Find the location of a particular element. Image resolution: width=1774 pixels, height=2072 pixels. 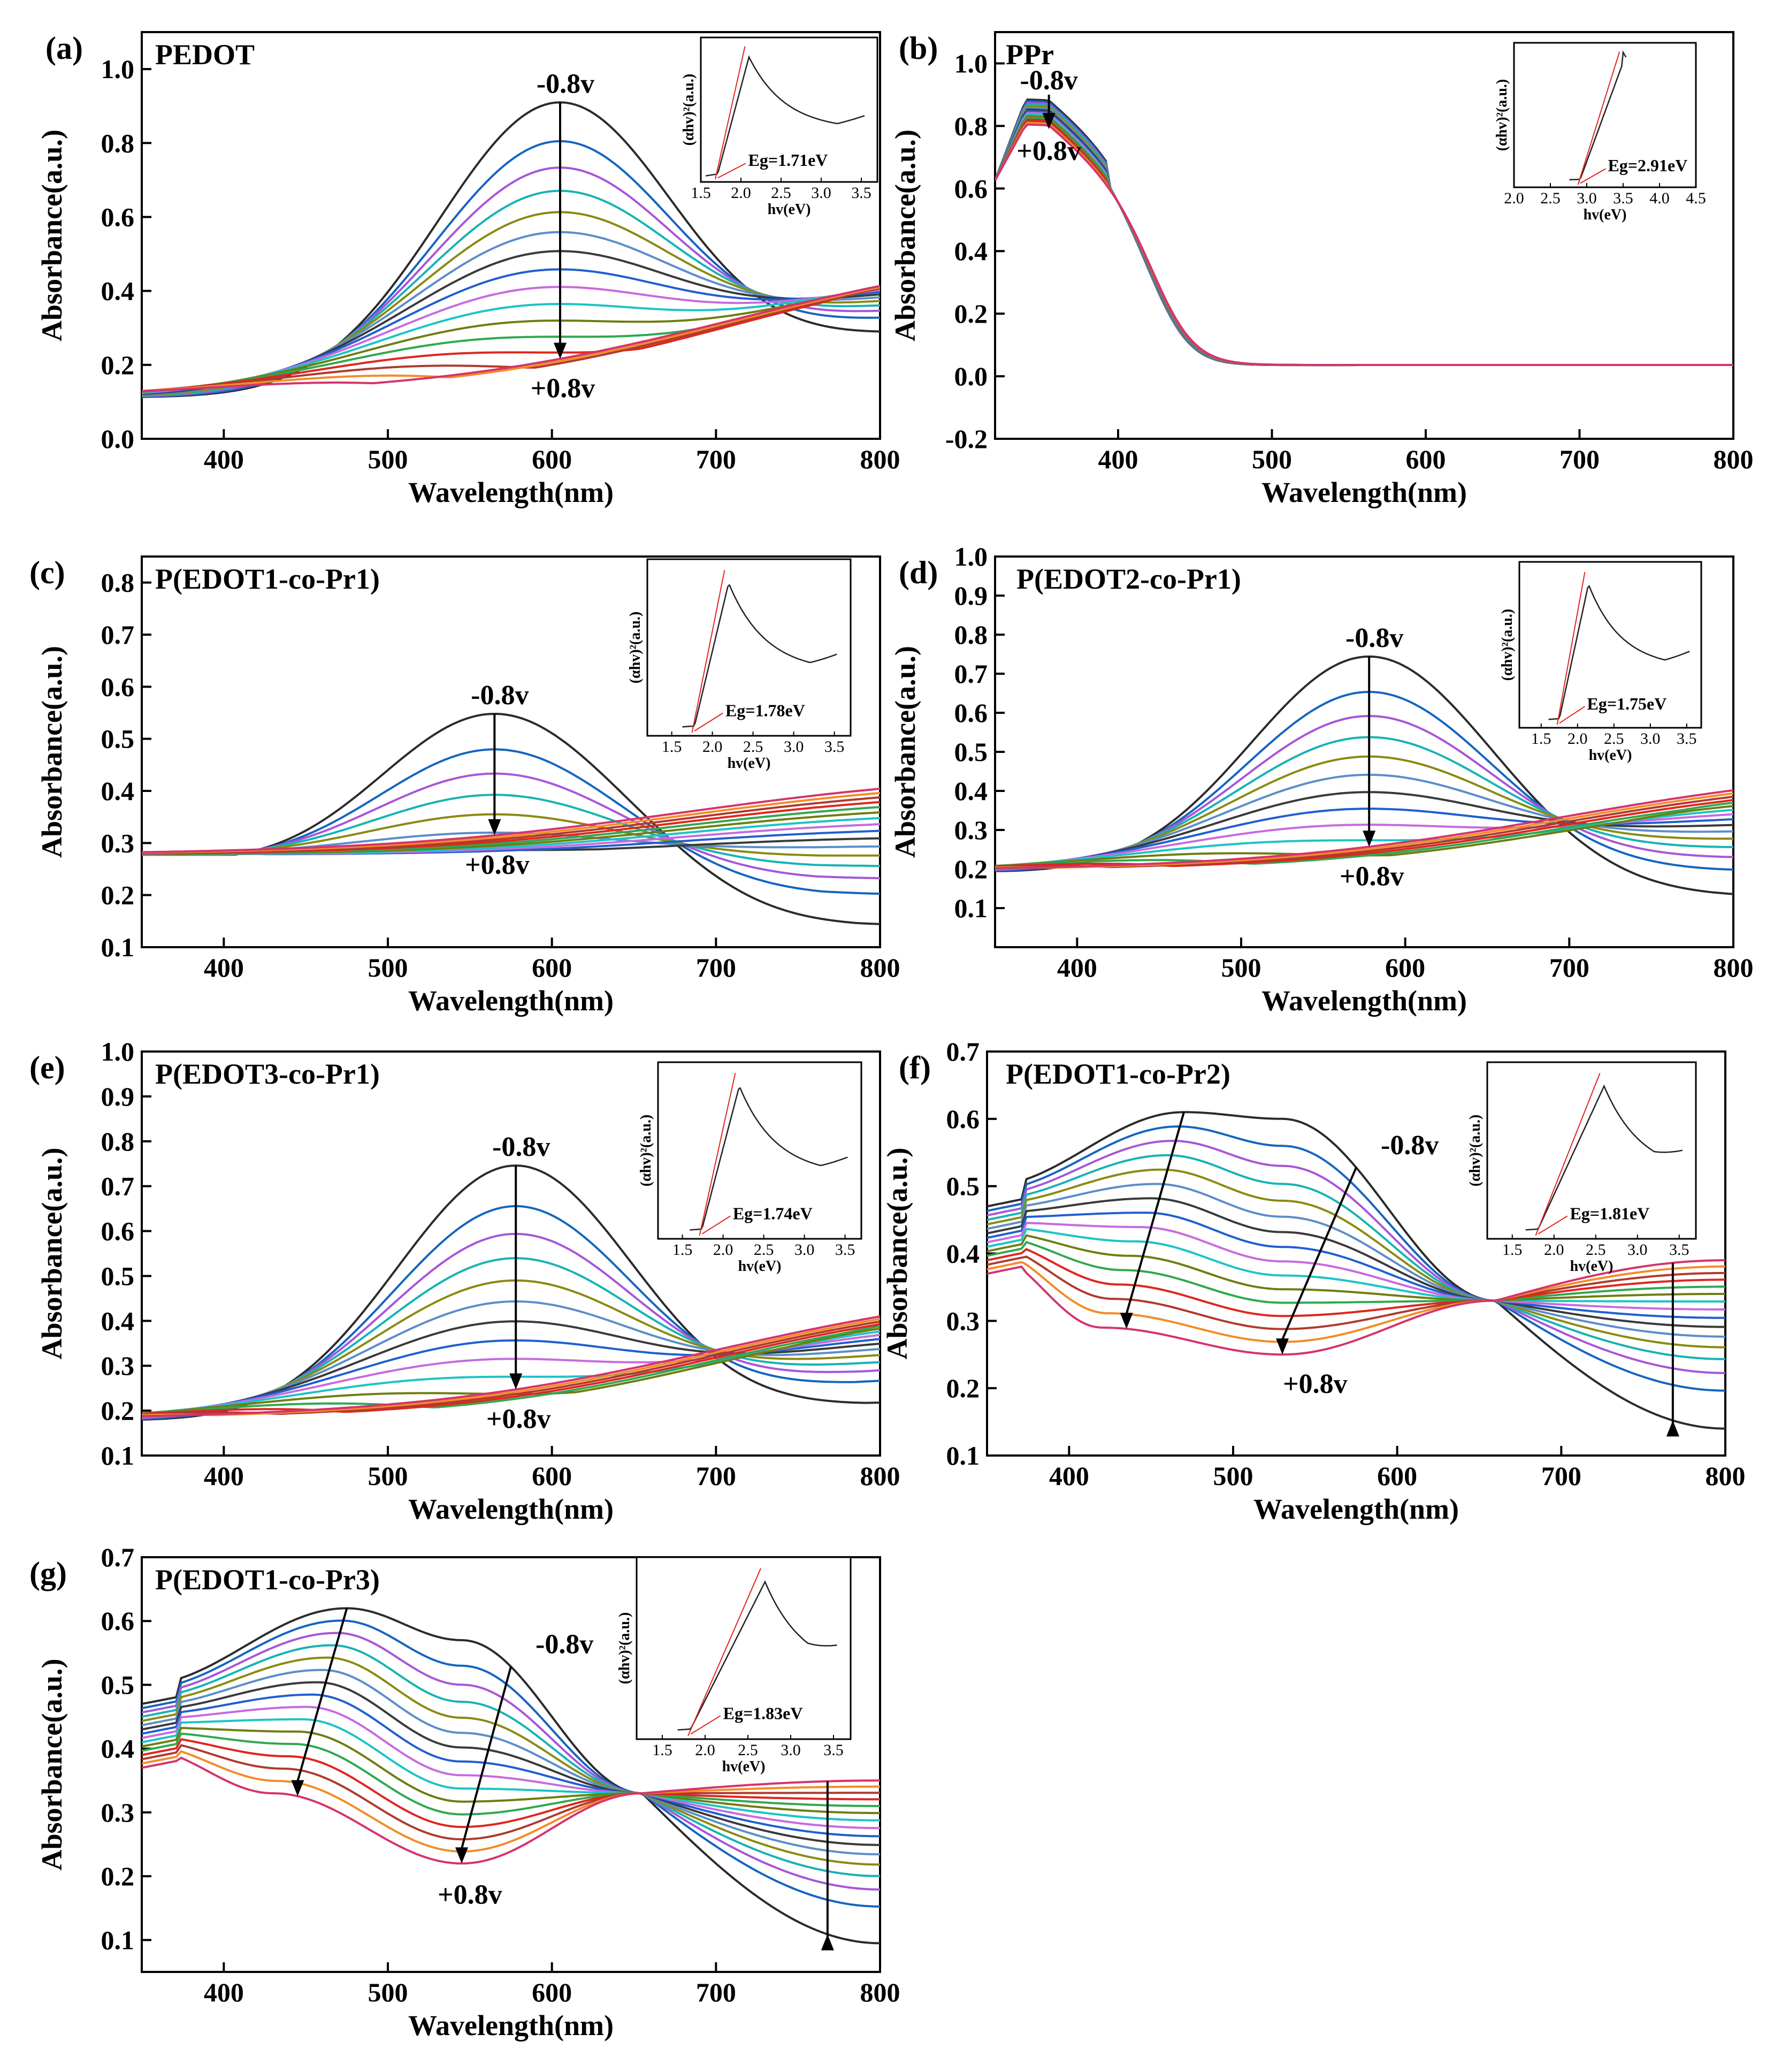

x-tick-label: 700 is located at coordinates (716, 1992).